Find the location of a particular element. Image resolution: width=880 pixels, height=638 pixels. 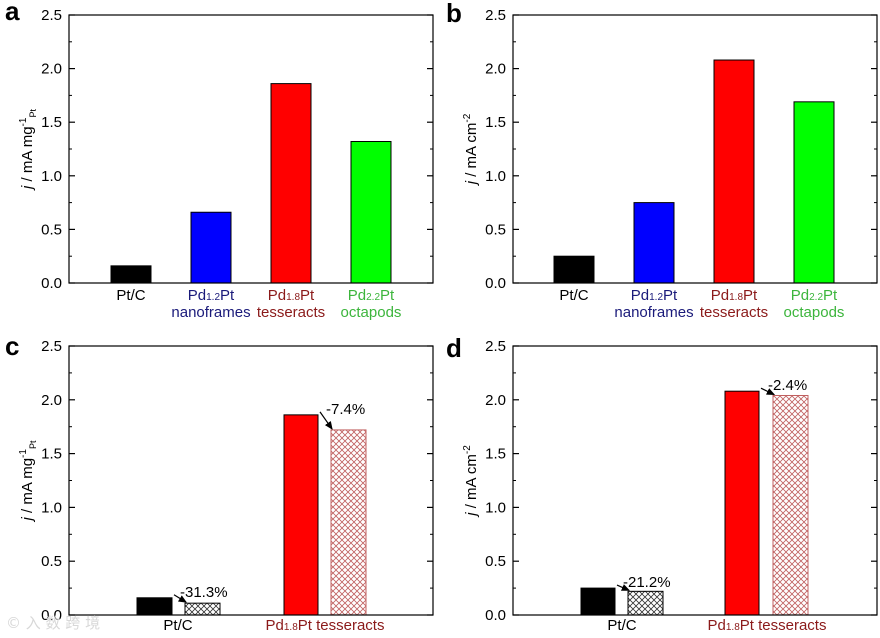

y-tick-label-d-3: 1.5 is located at coordinates (495, 454).